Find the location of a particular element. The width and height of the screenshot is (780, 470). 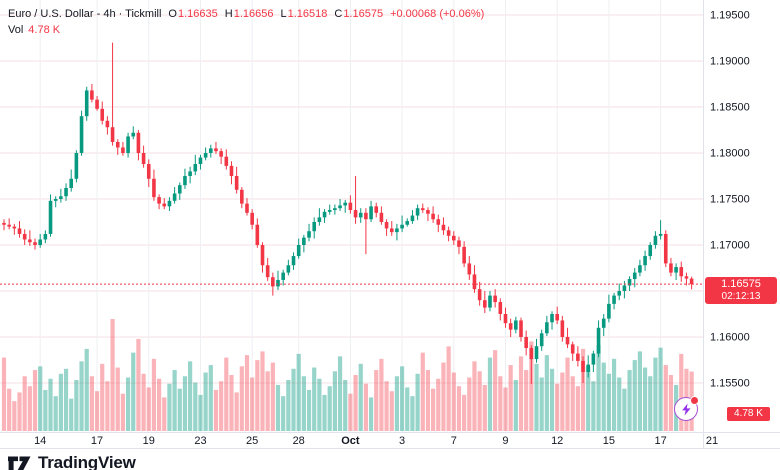

volume-badge: 4.78 K is located at coordinates (748, 414).